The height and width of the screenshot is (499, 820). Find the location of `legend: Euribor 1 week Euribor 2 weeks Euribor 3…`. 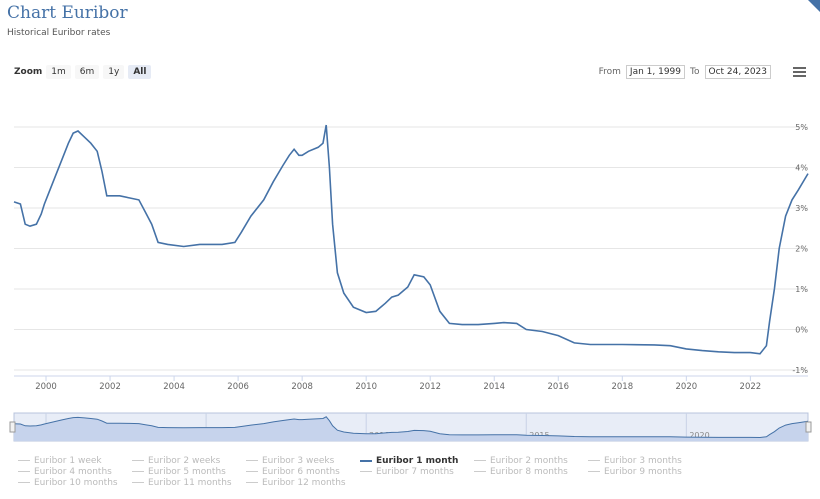

legend: Euribor 1 week Euribor 2 weeks Euribor 3… is located at coordinates (360, 471).